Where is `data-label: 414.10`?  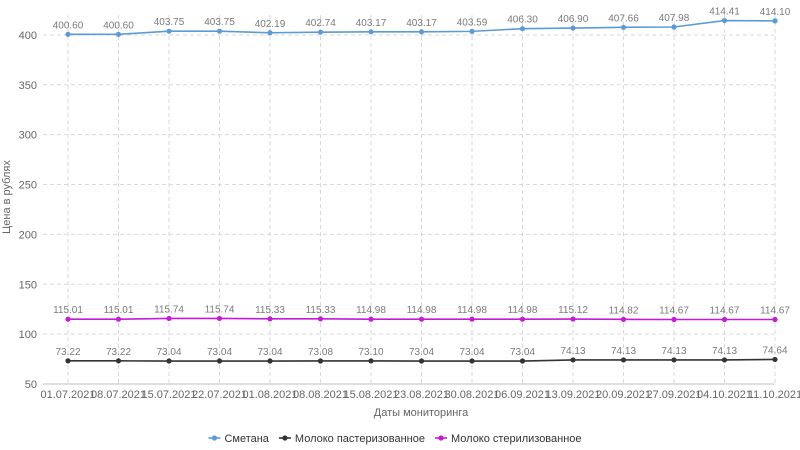 data-label: 414.10 is located at coordinates (775, 12).